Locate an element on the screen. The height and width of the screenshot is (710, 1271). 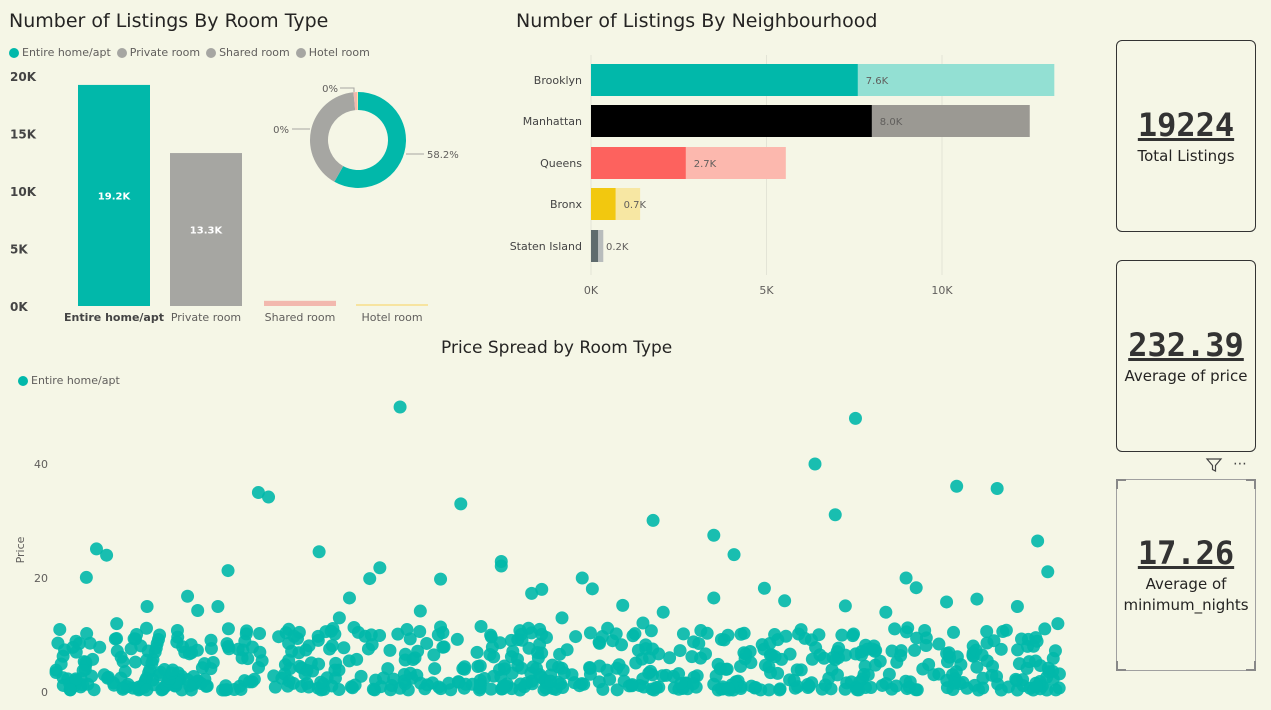
legend-item-entire: Entire home/apt is located at coordinates (69, 380).